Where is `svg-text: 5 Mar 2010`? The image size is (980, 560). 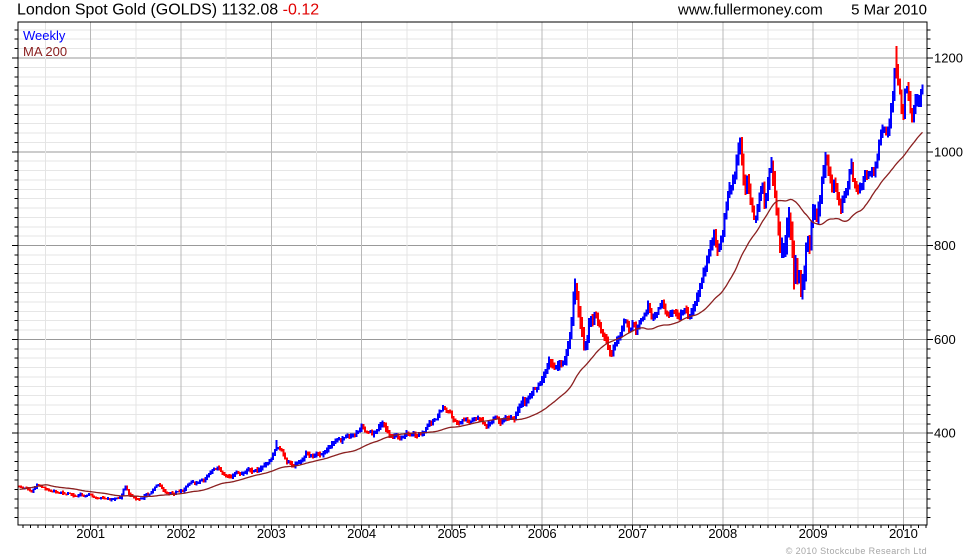
svg-text: 5 Mar 2010 is located at coordinates (889, 10).